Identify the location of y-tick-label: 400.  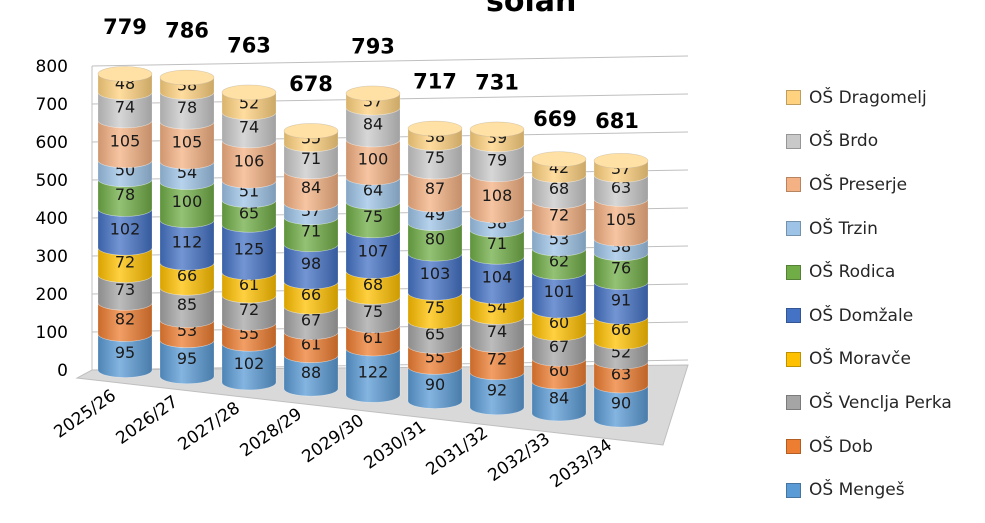
(52, 219).